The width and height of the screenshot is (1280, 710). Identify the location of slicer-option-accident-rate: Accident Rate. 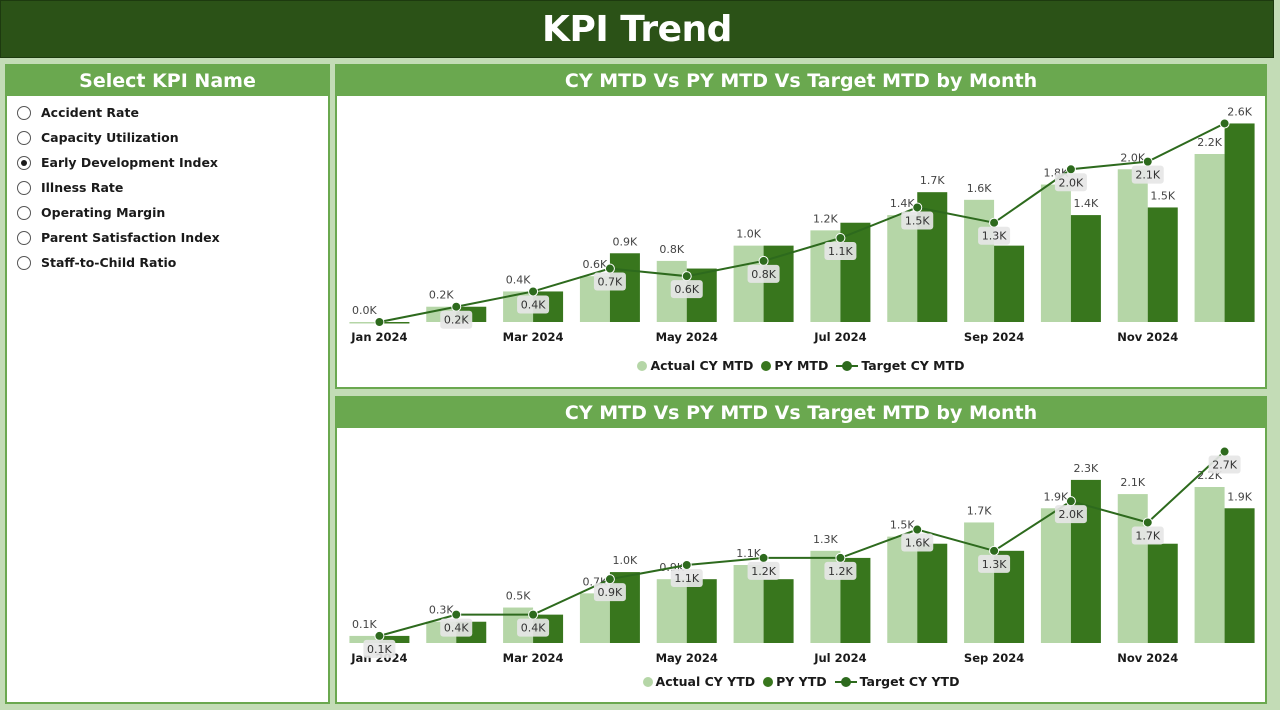
(172, 112).